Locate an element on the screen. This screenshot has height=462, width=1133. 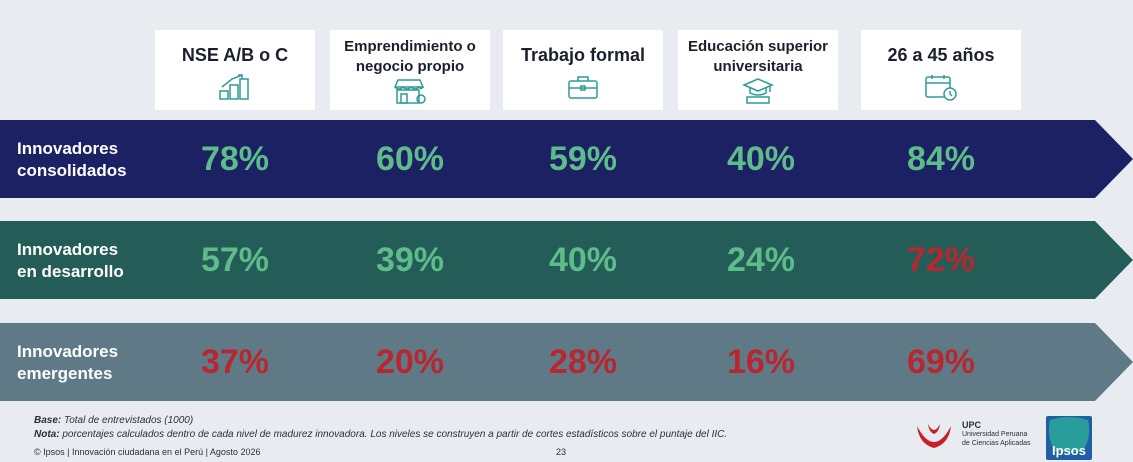
value-cell: 59% is located at coordinates (583, 158).